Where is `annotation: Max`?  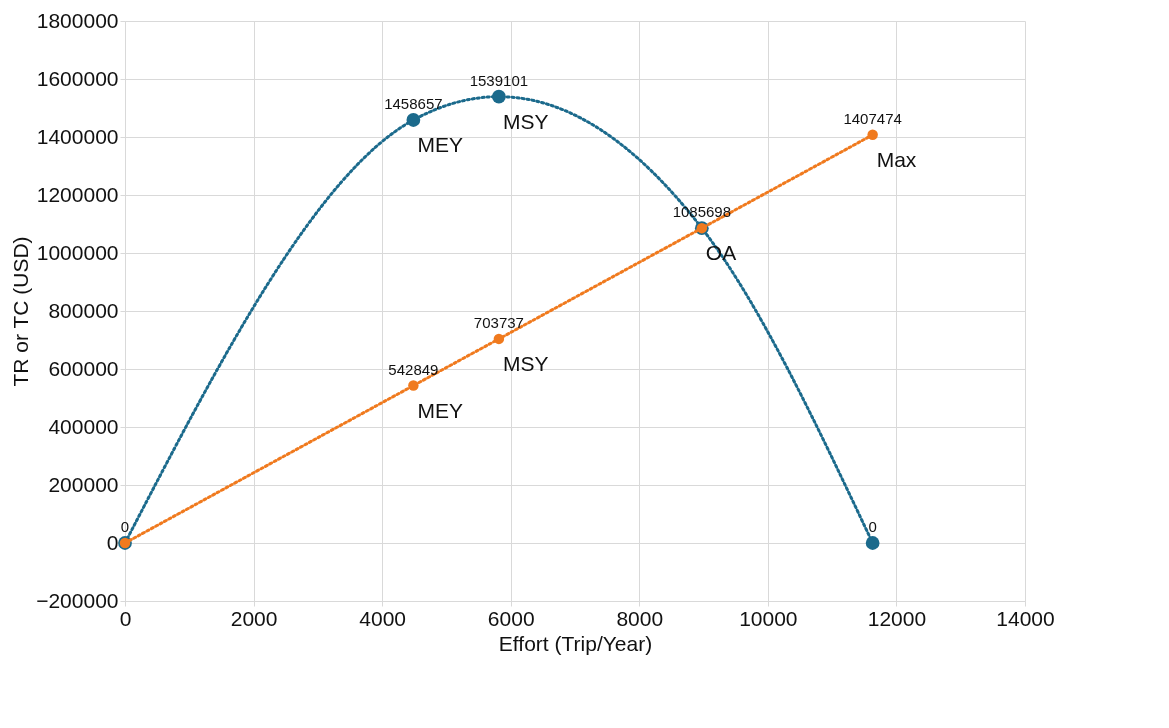
annotation: Max is located at coordinates (896, 159).